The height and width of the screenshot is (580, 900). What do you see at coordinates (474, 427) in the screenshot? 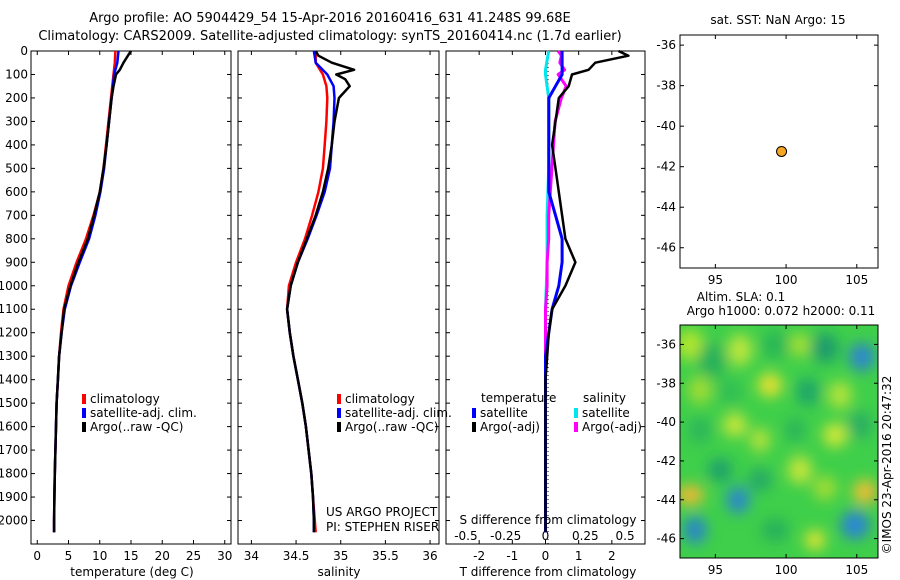
I see `legend-swatch-t-argo` at bounding box center [474, 427].